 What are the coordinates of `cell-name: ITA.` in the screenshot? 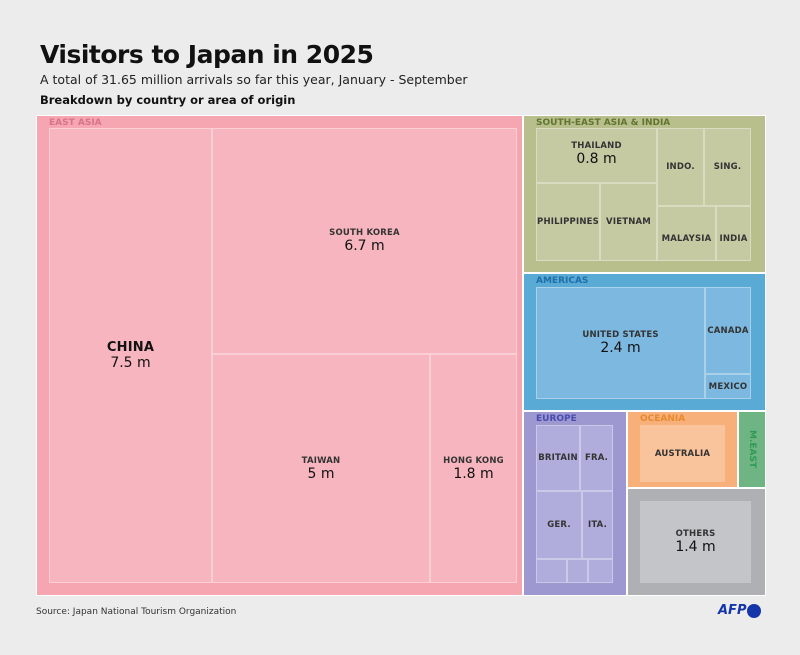 It's located at (597, 525).